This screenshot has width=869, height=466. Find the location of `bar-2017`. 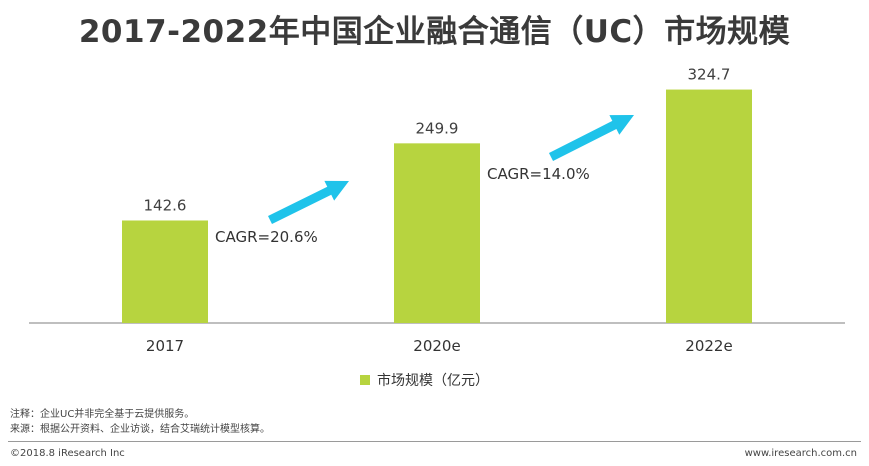

bar-2017 is located at coordinates (165, 271).